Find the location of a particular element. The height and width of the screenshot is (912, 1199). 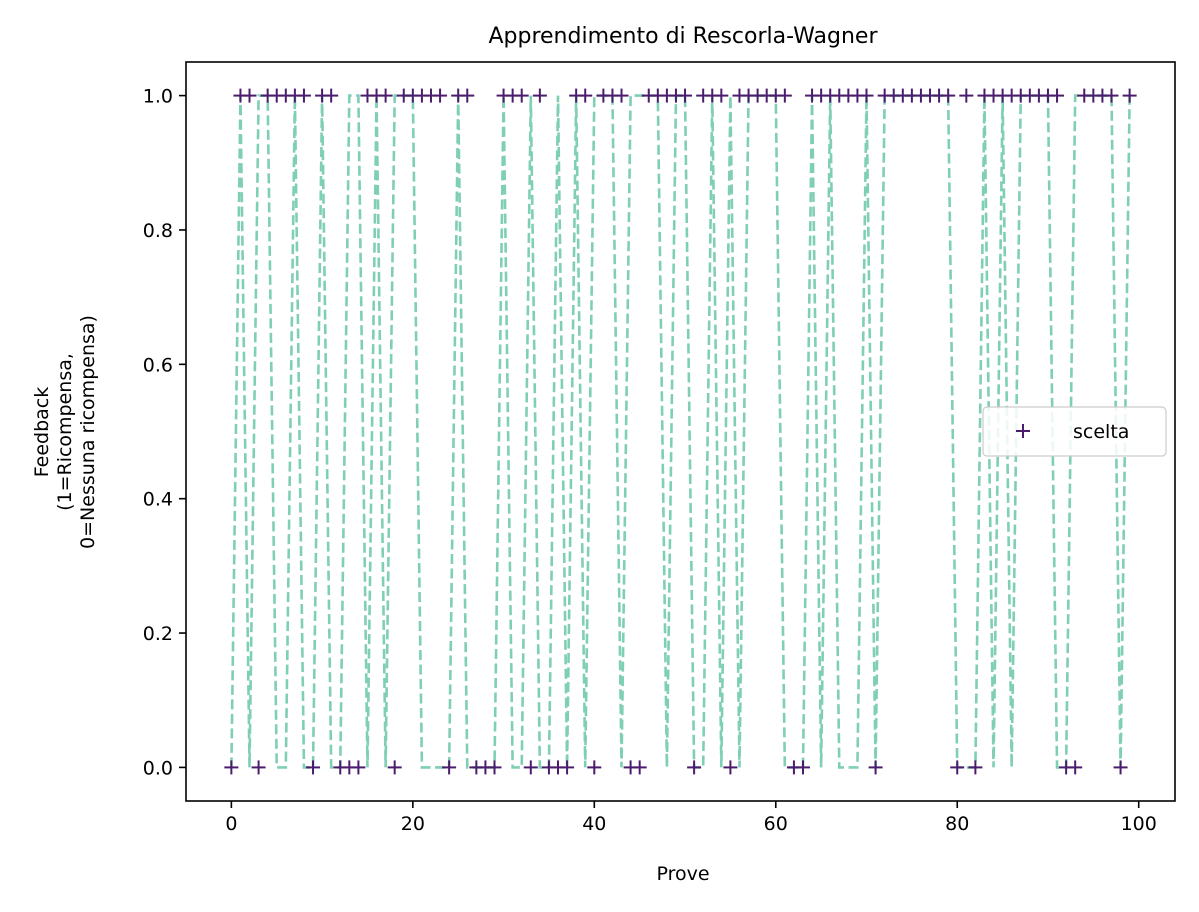

legend-label-scelta: scelta is located at coordinates (1101, 432).